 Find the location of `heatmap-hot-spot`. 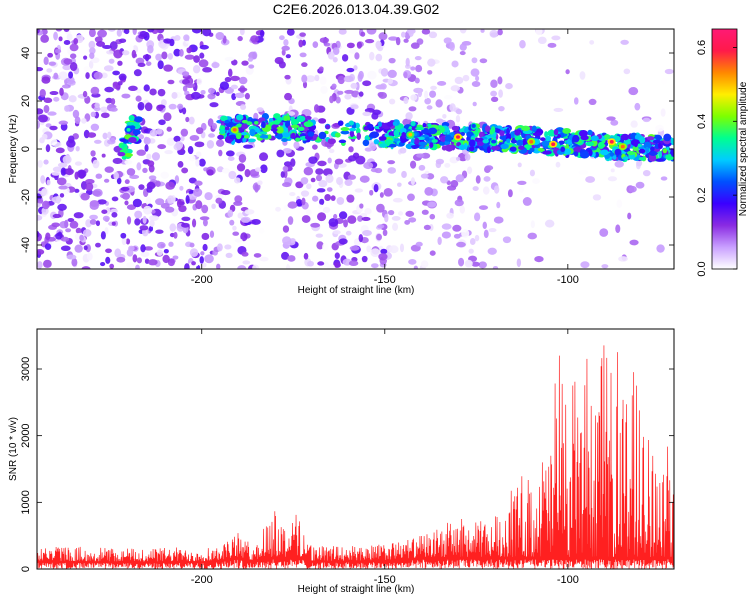

heatmap-hot-spot is located at coordinates (128, 130).